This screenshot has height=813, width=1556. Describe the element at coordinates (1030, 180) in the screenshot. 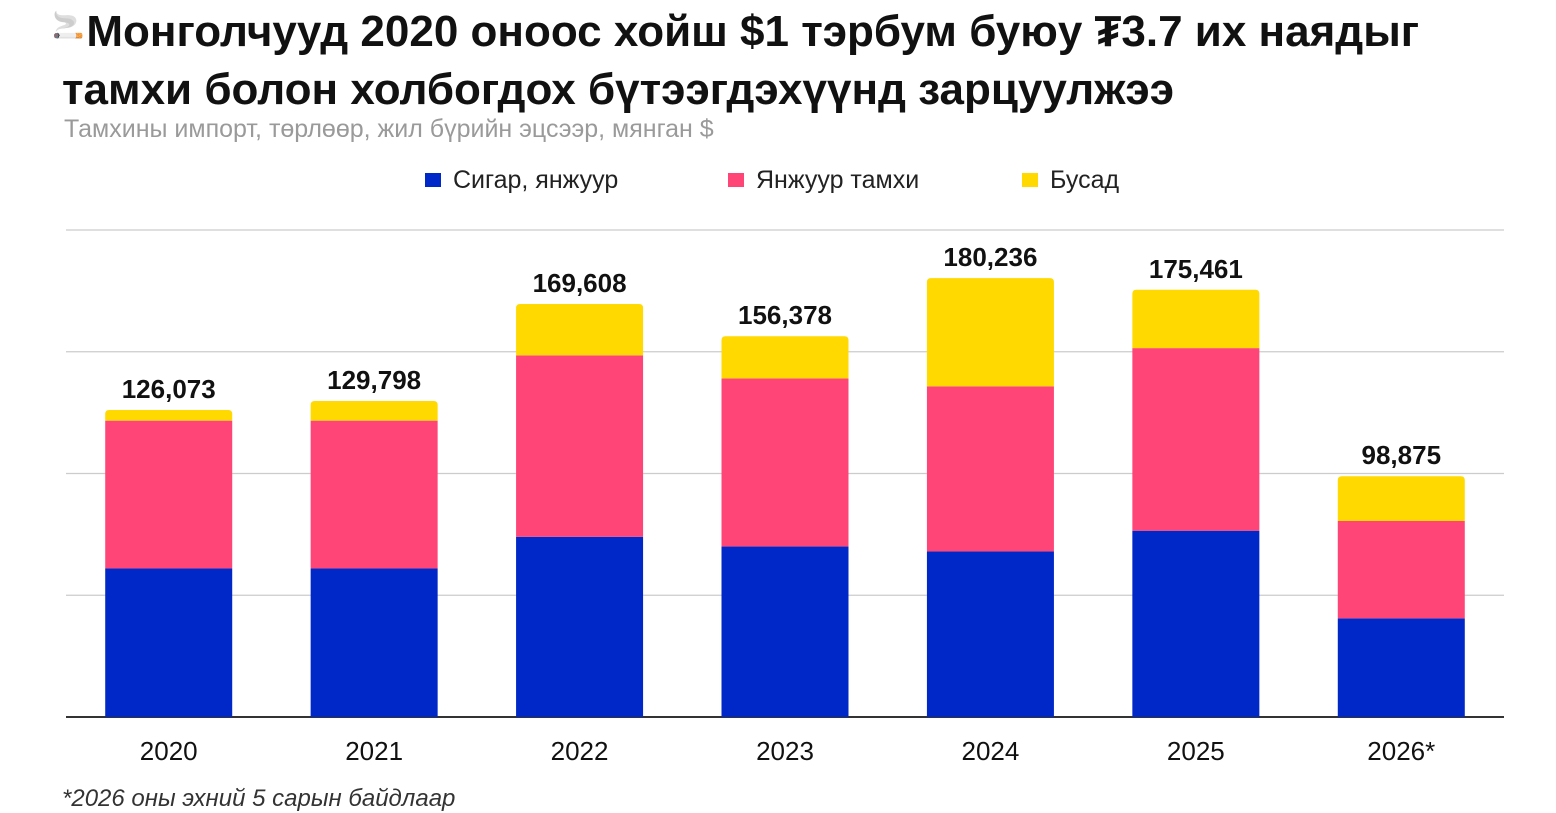

I see `legend-swatch-other` at that location.